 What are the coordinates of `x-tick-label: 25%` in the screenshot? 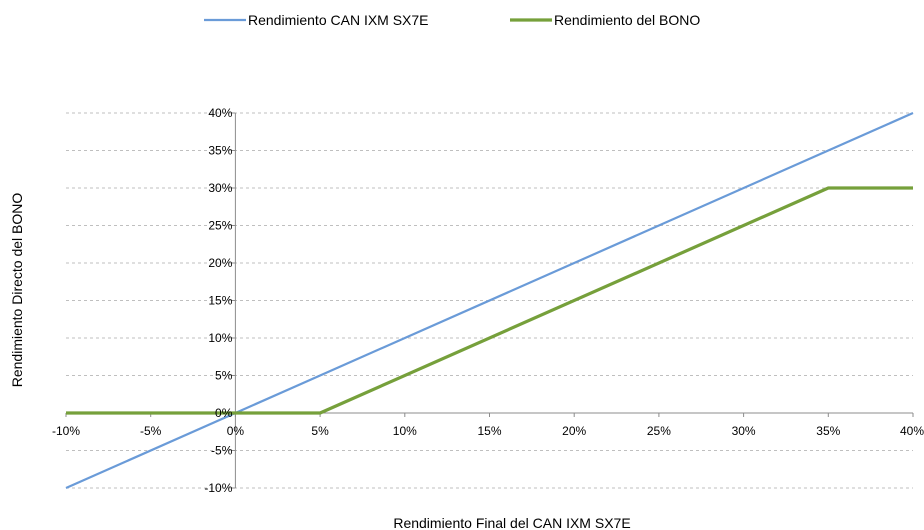 It's located at (659, 431).